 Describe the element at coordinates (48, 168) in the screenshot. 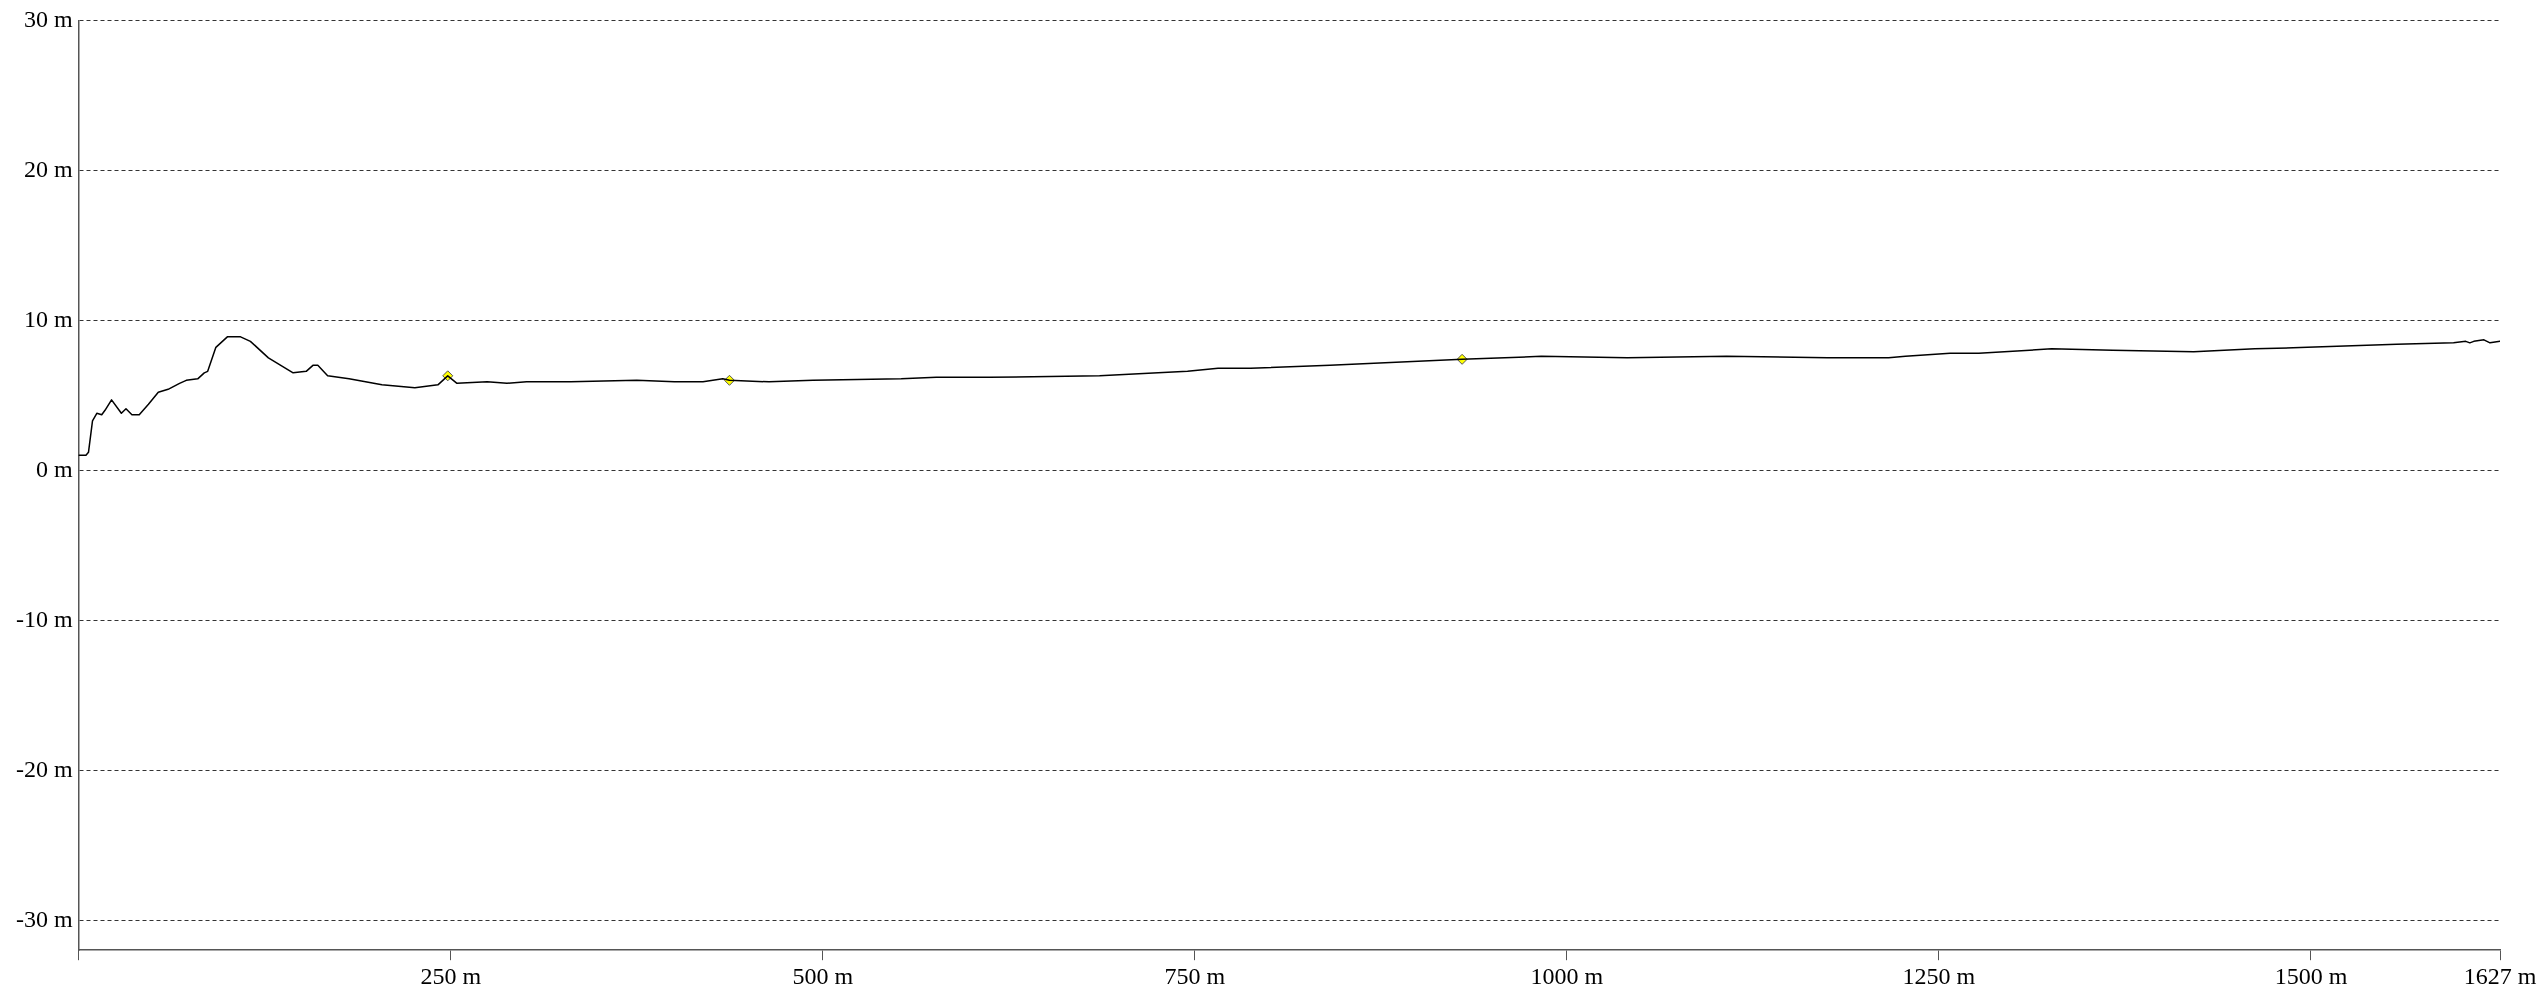

I see `y-tick-label: 20 m` at that location.